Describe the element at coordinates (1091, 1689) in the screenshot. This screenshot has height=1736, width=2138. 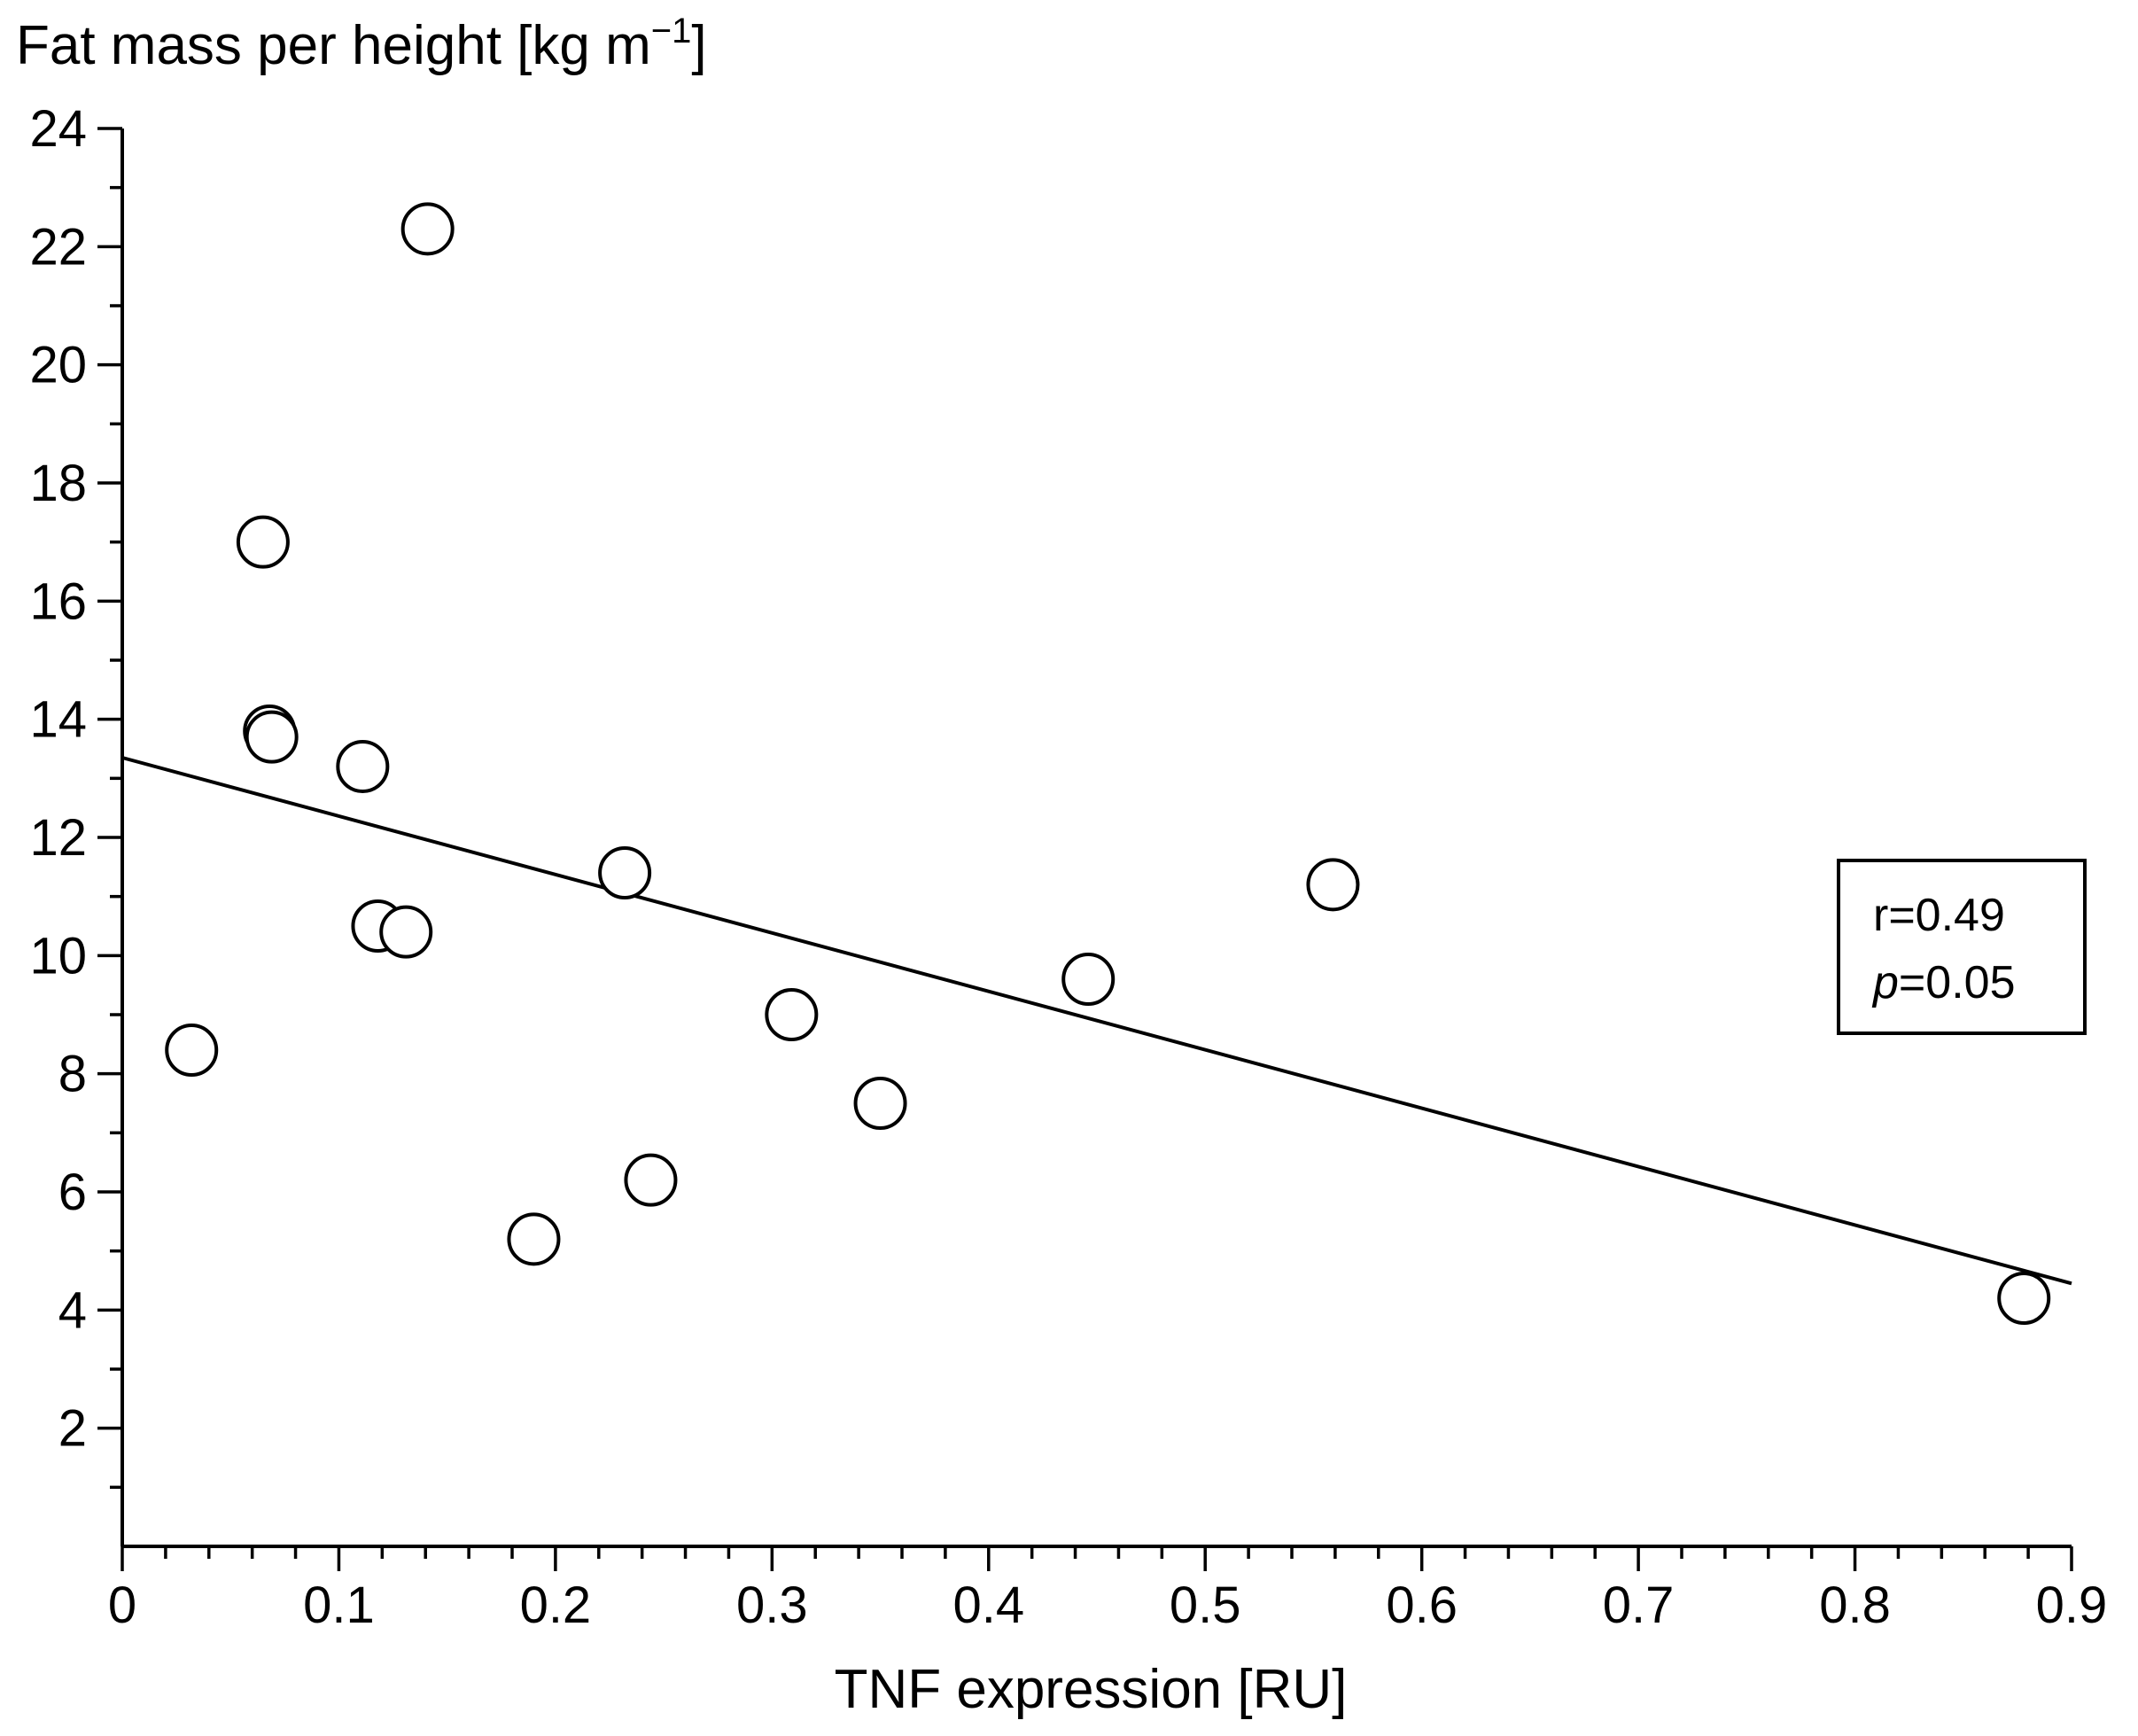
I see `x-axis-title: TNF expression [RU]` at that location.